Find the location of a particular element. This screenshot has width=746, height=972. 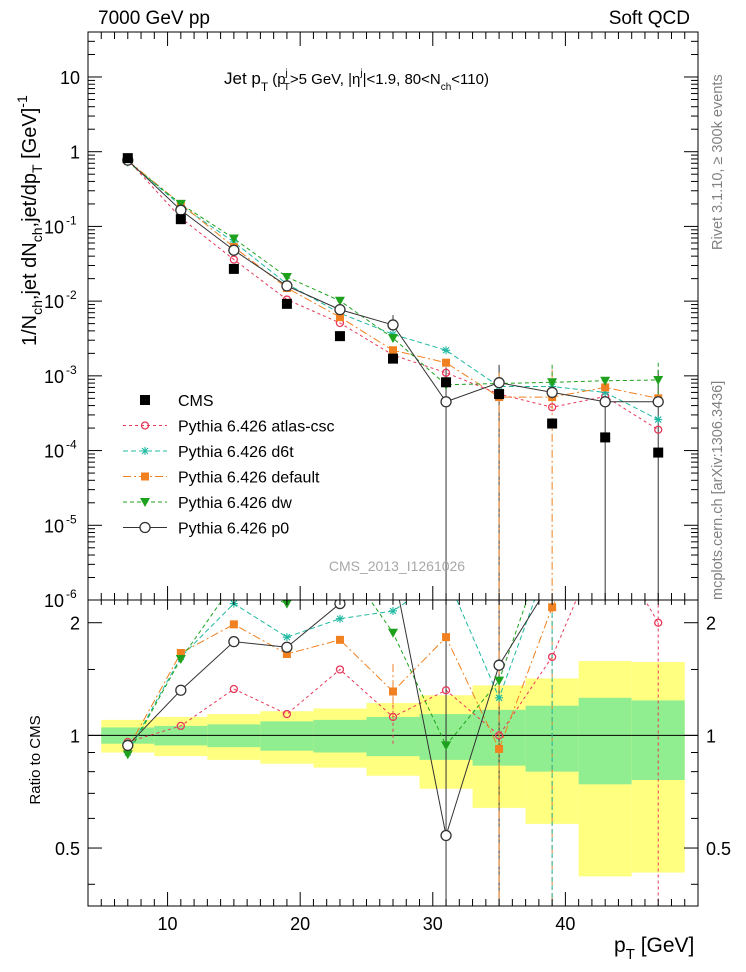

legend-label-4: Pythia 6.426 dw is located at coordinates (235, 503).